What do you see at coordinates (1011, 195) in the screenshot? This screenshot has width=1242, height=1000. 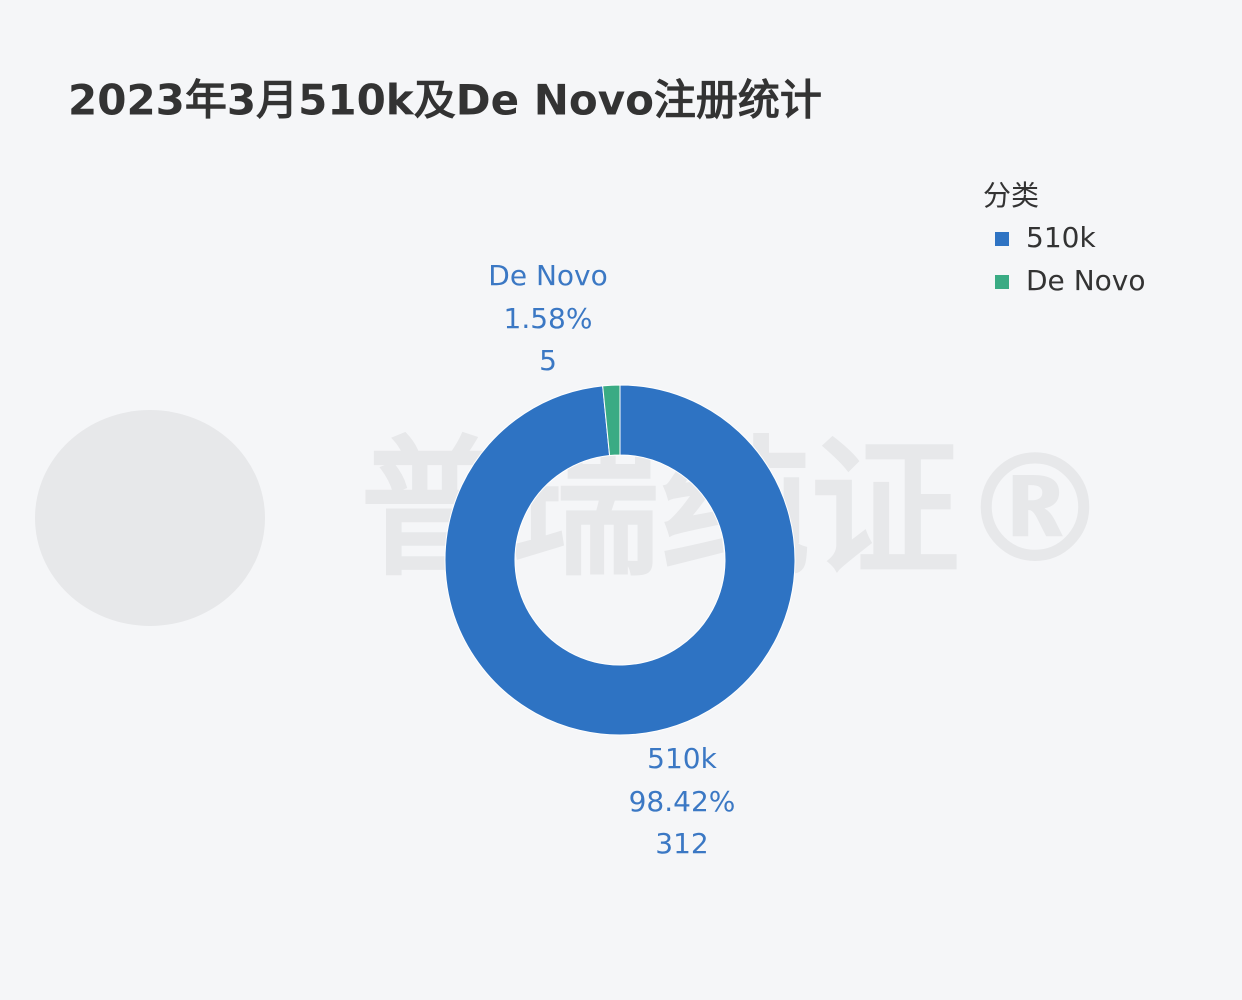 I see `legend-title: 分类` at bounding box center [1011, 195].